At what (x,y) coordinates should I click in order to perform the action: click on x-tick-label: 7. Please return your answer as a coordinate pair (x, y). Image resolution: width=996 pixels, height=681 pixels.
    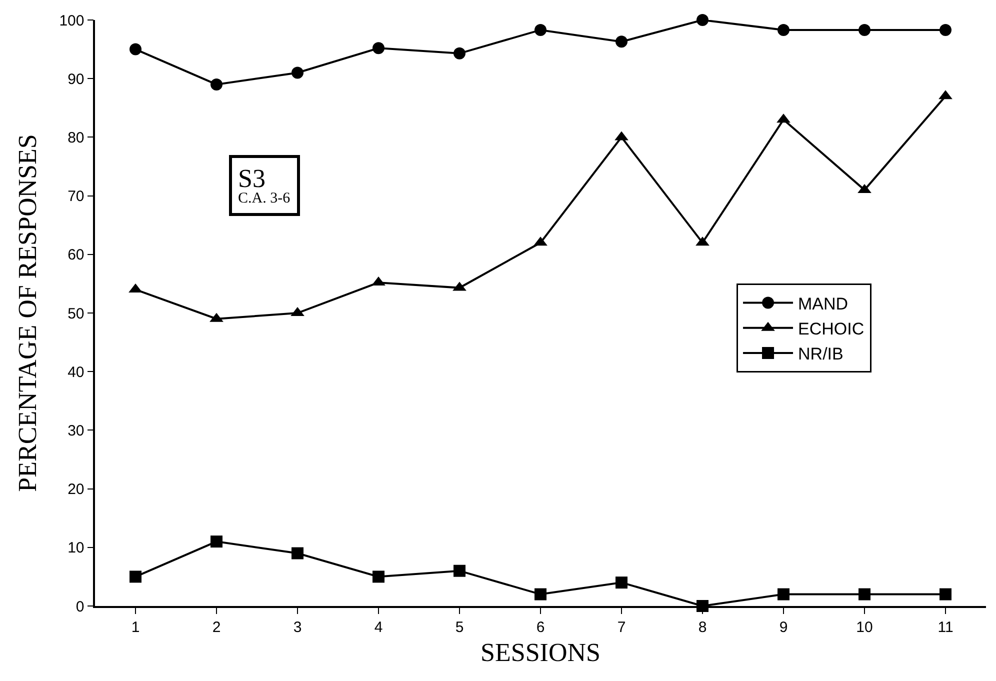
    Looking at the image, I should click on (621, 627).